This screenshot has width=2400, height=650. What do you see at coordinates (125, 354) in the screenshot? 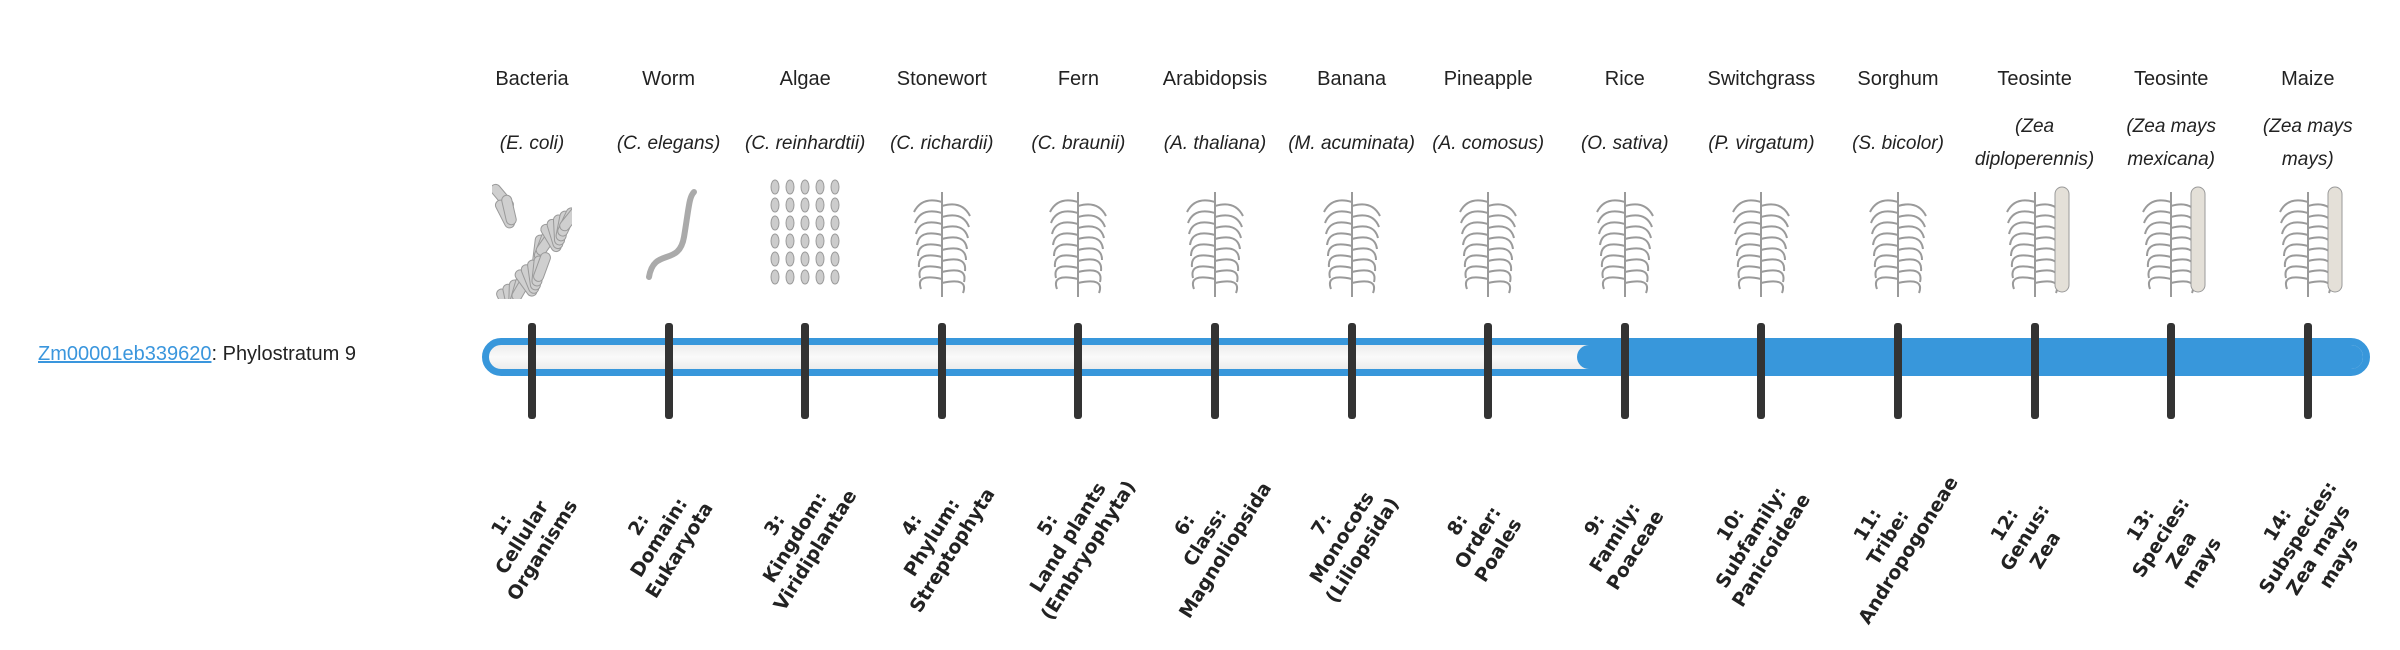
I see `gene-id-link: Zm00001eb339620` at bounding box center [125, 354].